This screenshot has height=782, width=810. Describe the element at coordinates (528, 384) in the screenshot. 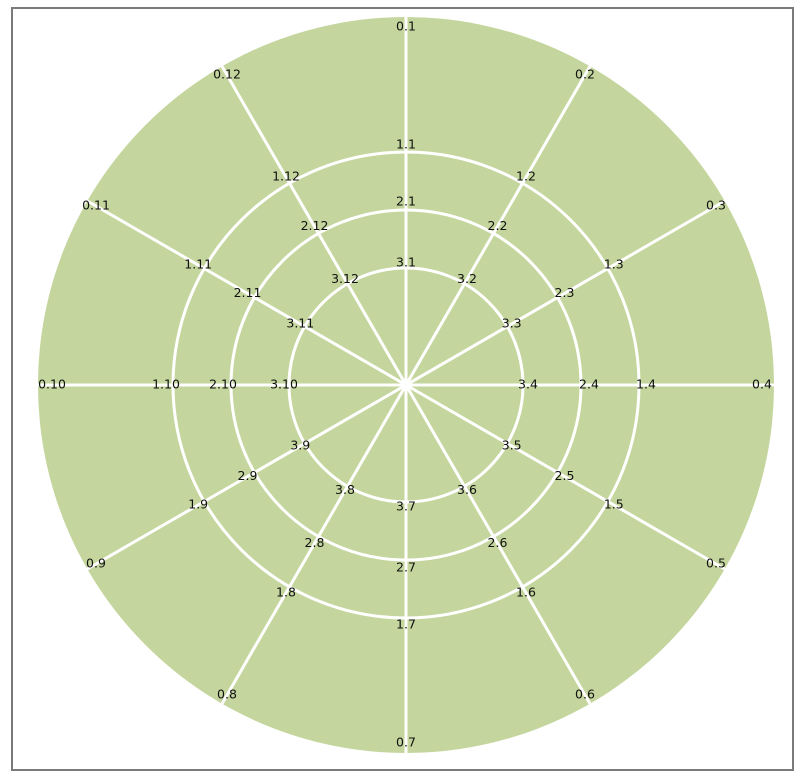

I see `label-3-4: 3.4` at that location.